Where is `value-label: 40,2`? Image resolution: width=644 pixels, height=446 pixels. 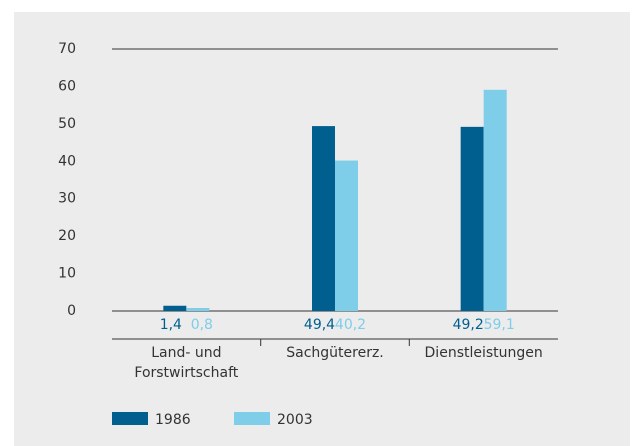 value-label: 40,2 is located at coordinates (350, 325).